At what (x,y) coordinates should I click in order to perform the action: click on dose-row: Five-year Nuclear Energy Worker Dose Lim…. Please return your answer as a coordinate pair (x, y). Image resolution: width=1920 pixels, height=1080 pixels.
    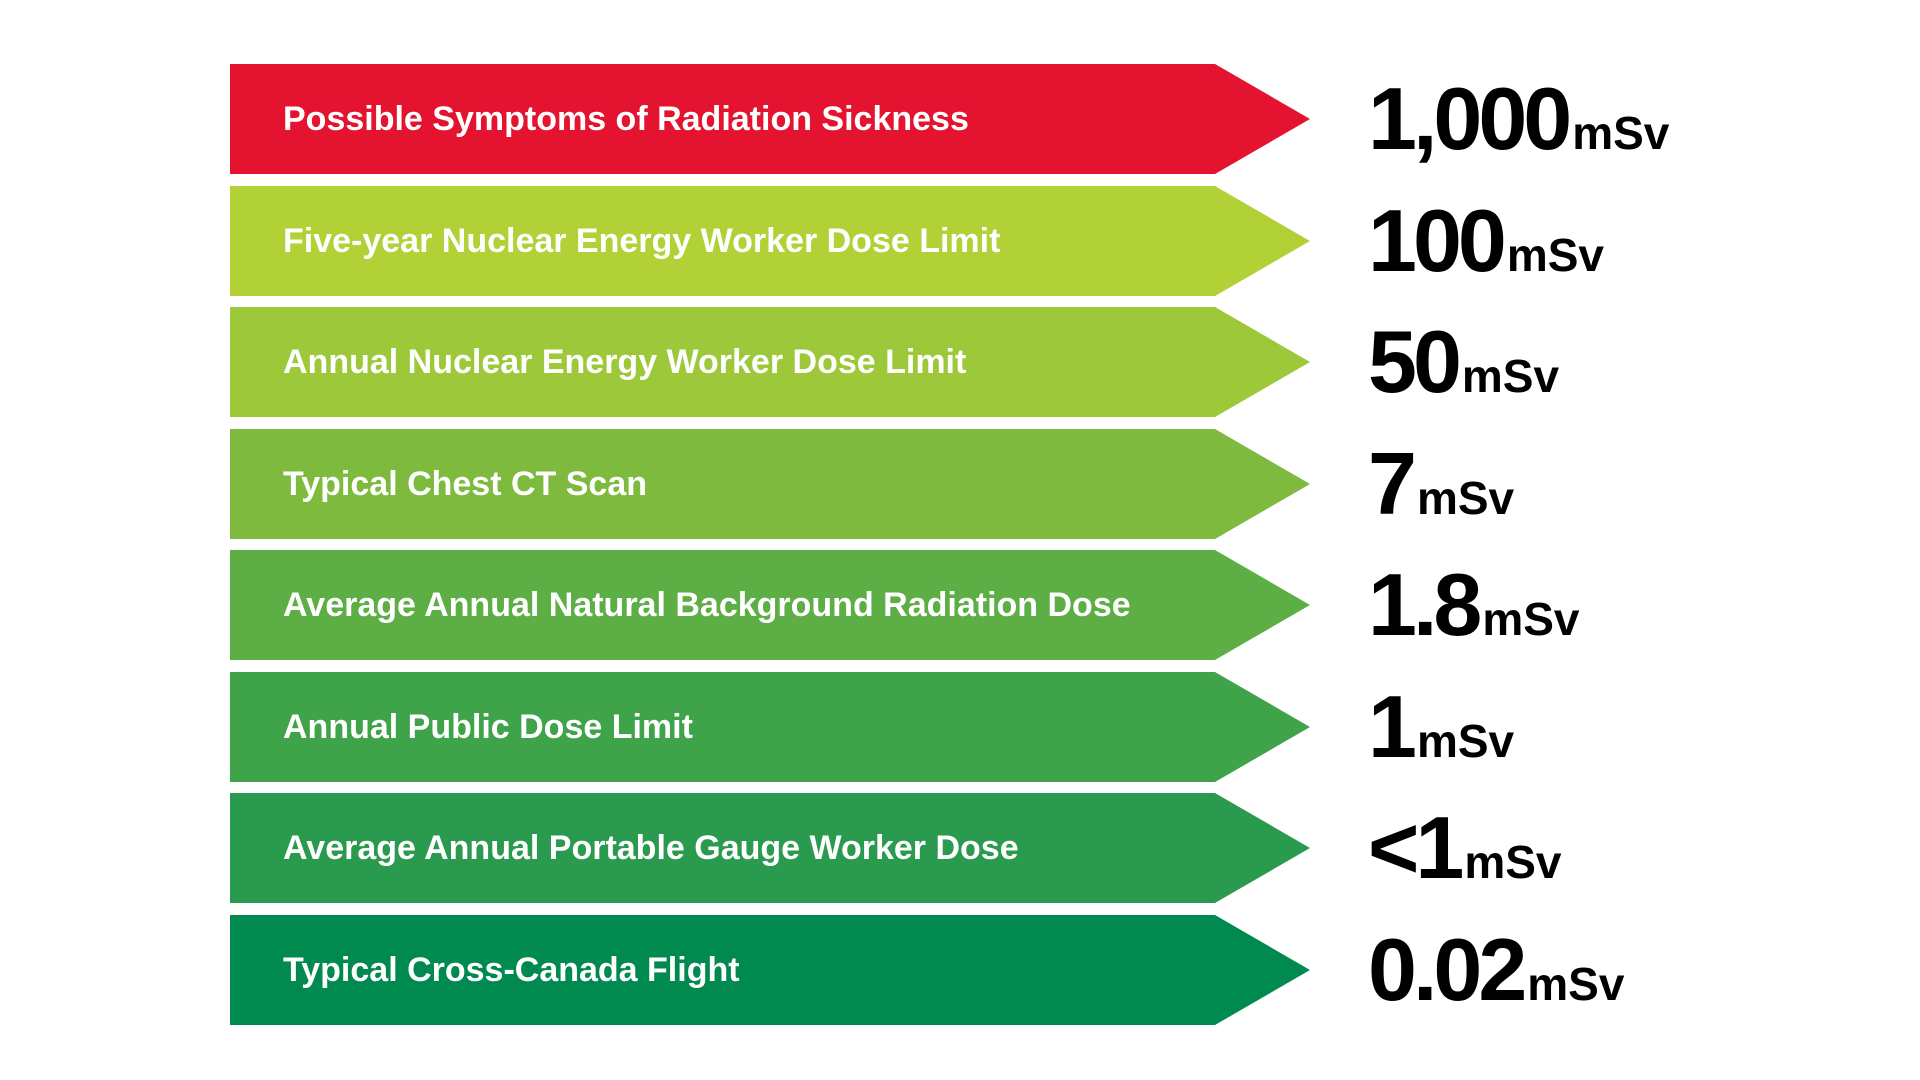
    Looking at the image, I should click on (980, 241).